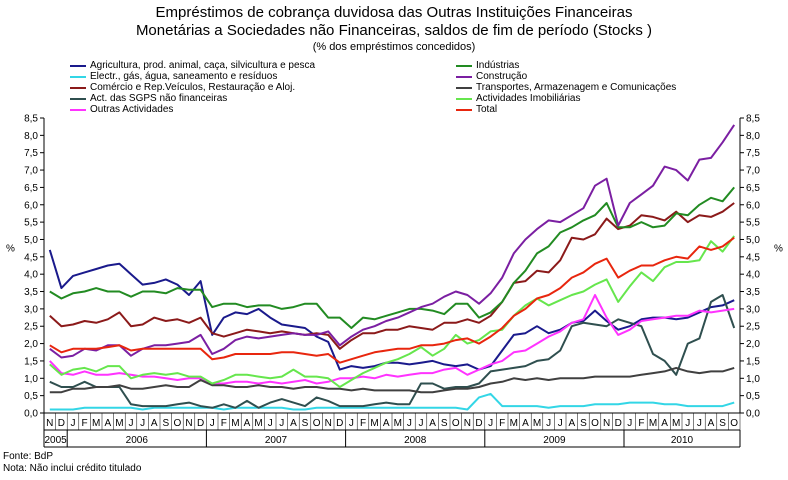  I want to click on legend-label: Indústrias, so click(498, 65).